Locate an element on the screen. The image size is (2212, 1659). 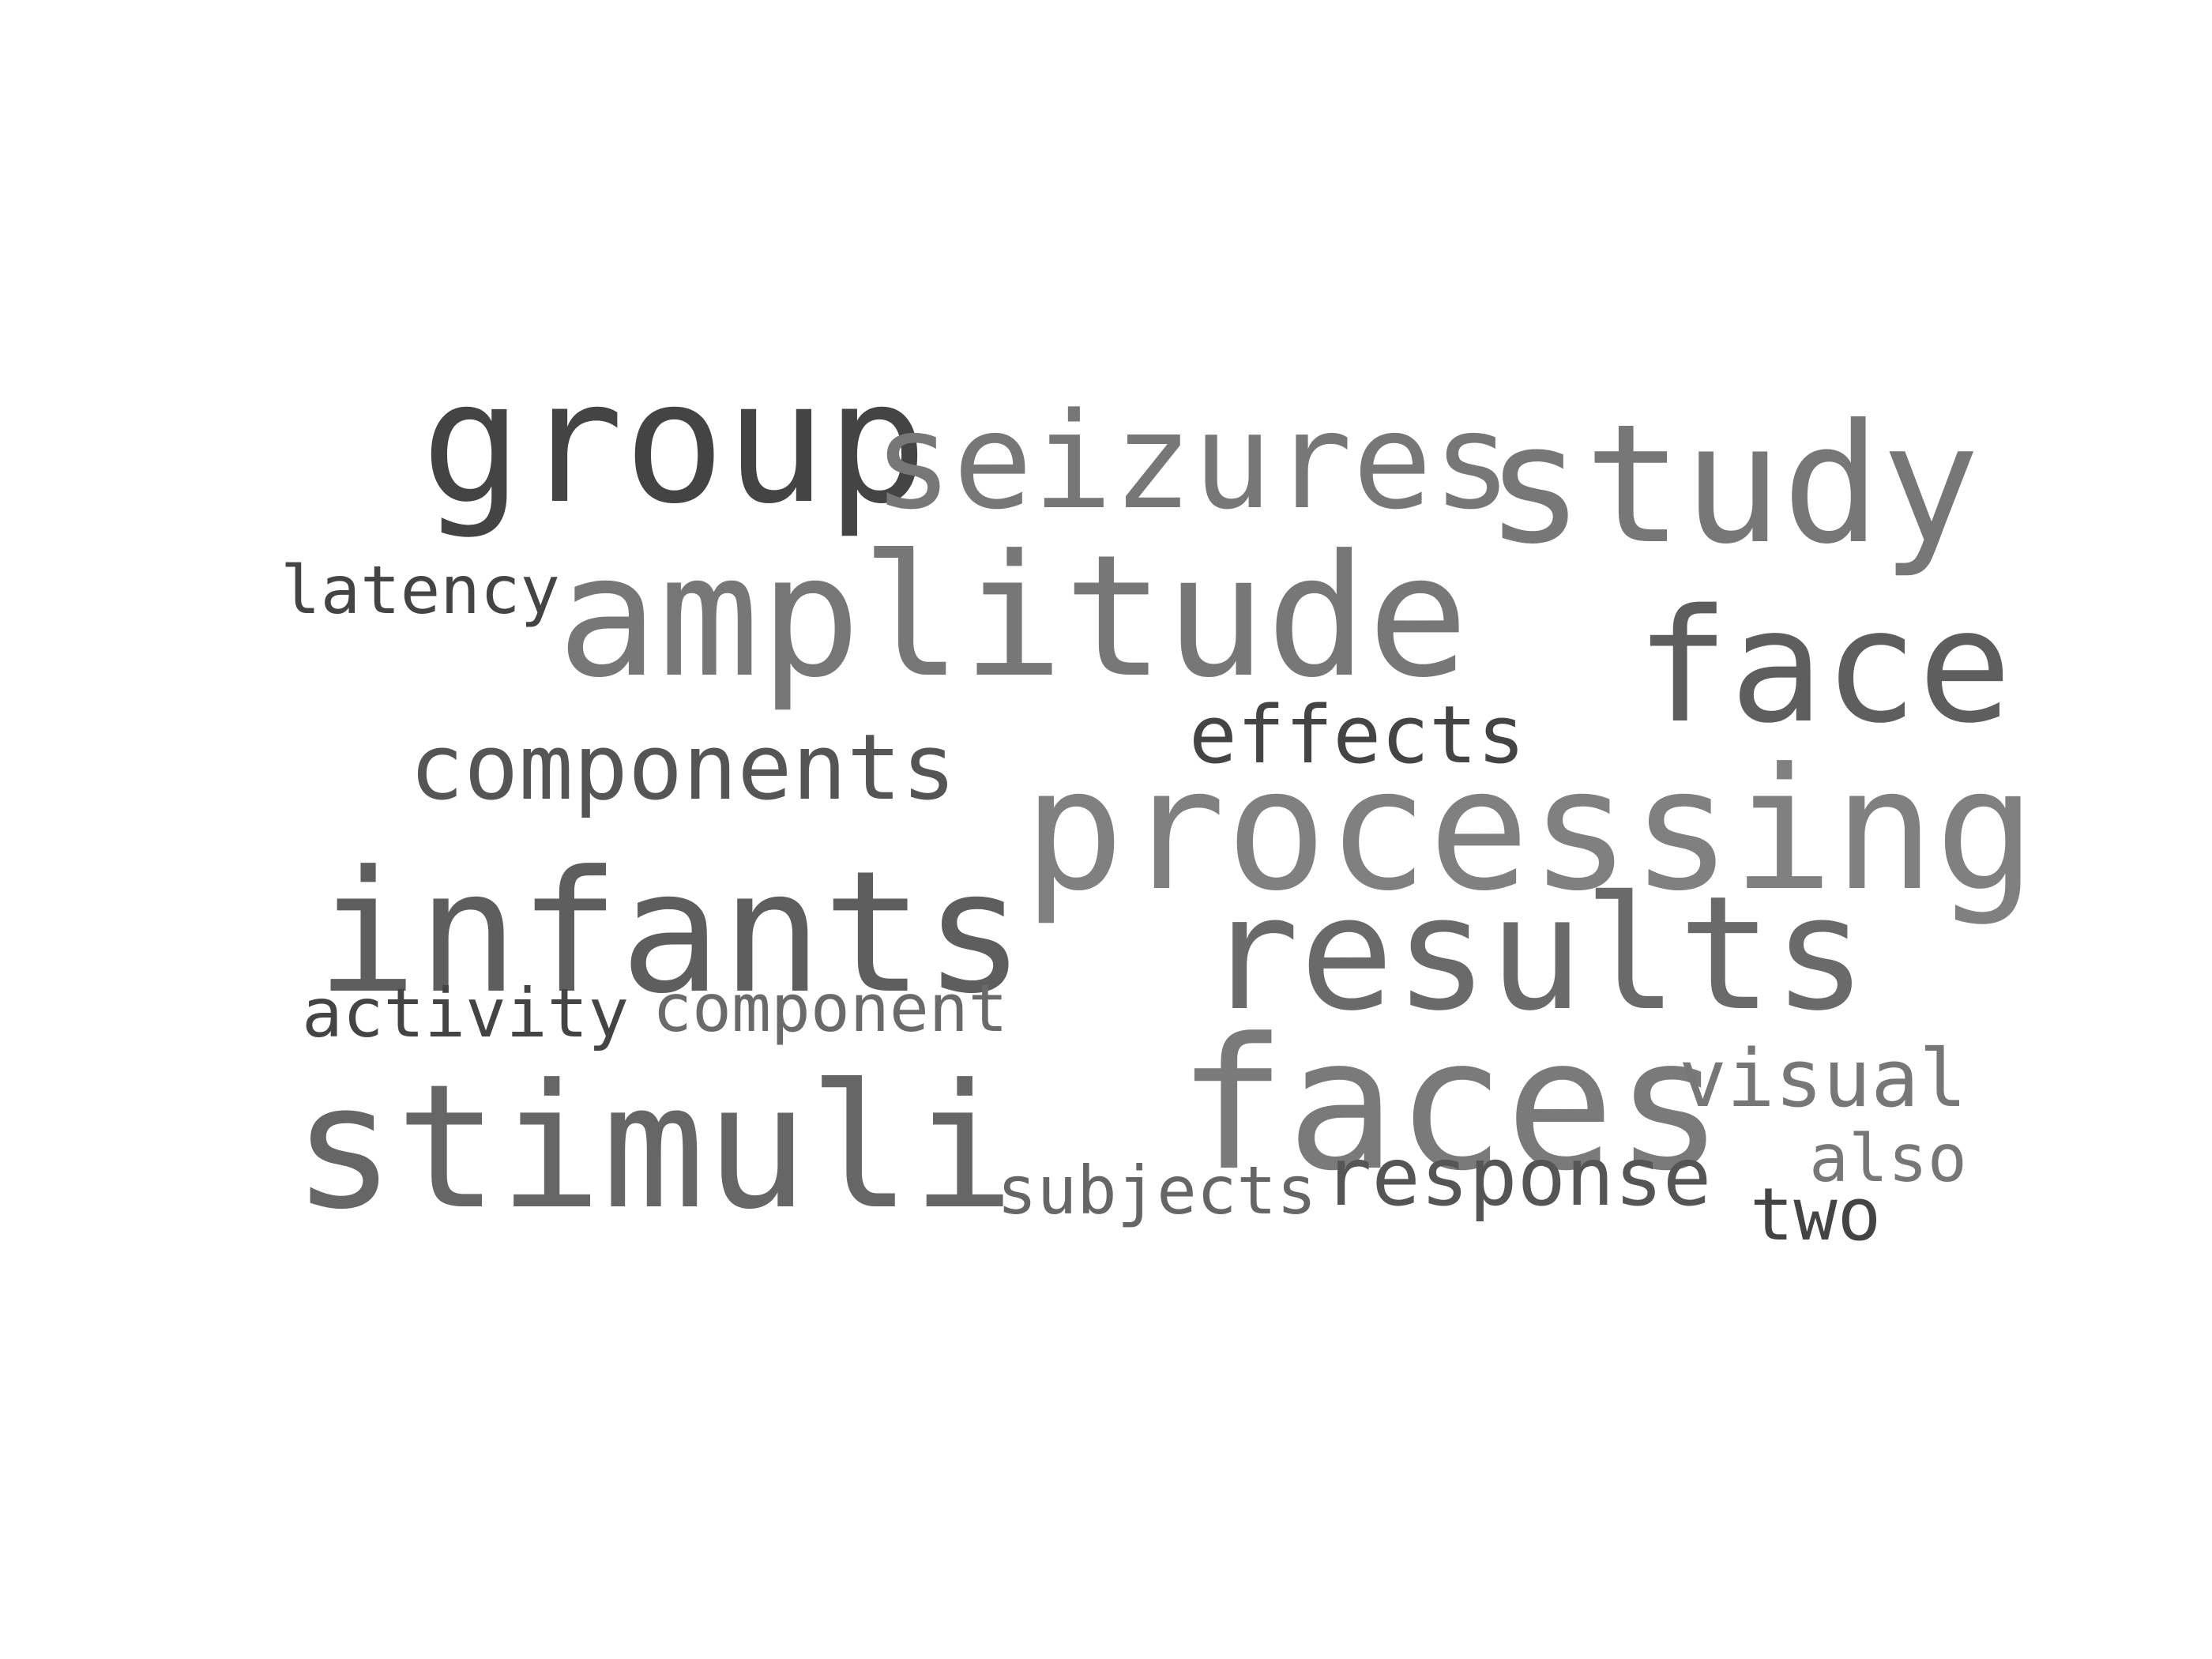
word-study: study is located at coordinates (1733, 485).